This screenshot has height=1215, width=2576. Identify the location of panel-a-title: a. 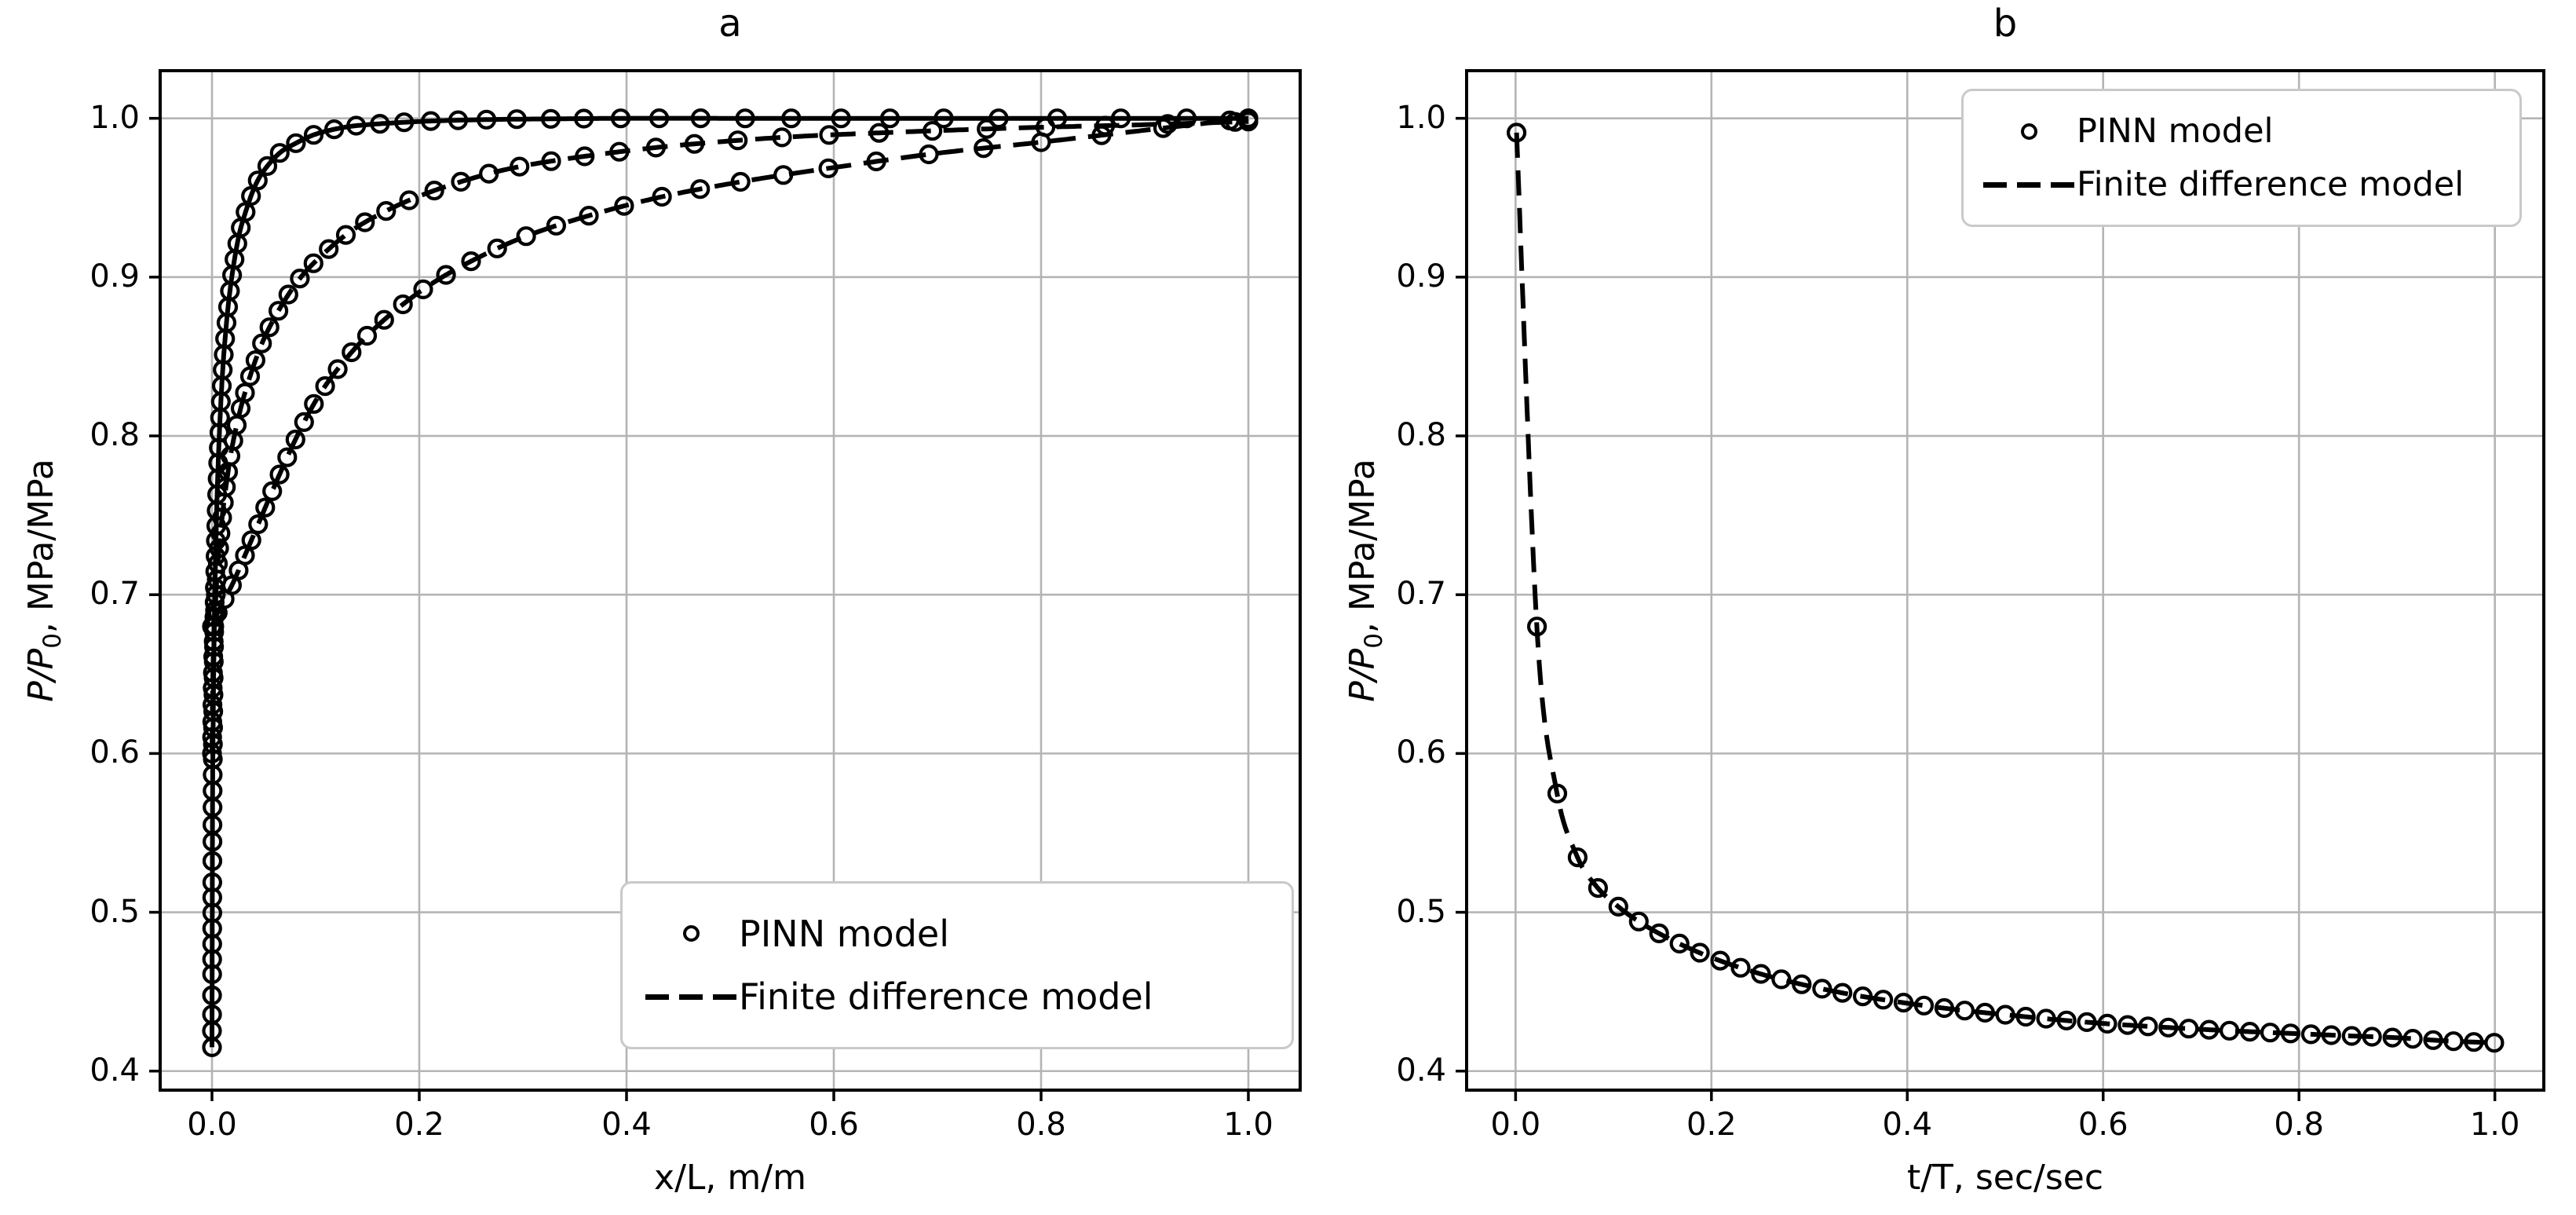
(730, 24).